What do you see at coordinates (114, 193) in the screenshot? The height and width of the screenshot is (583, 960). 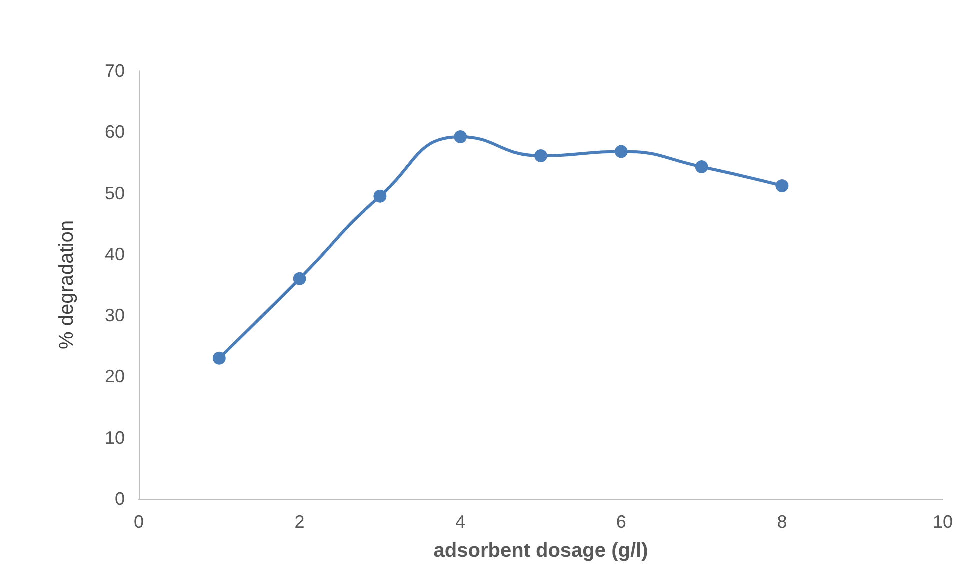 I see `y-tick-label: 50` at bounding box center [114, 193].